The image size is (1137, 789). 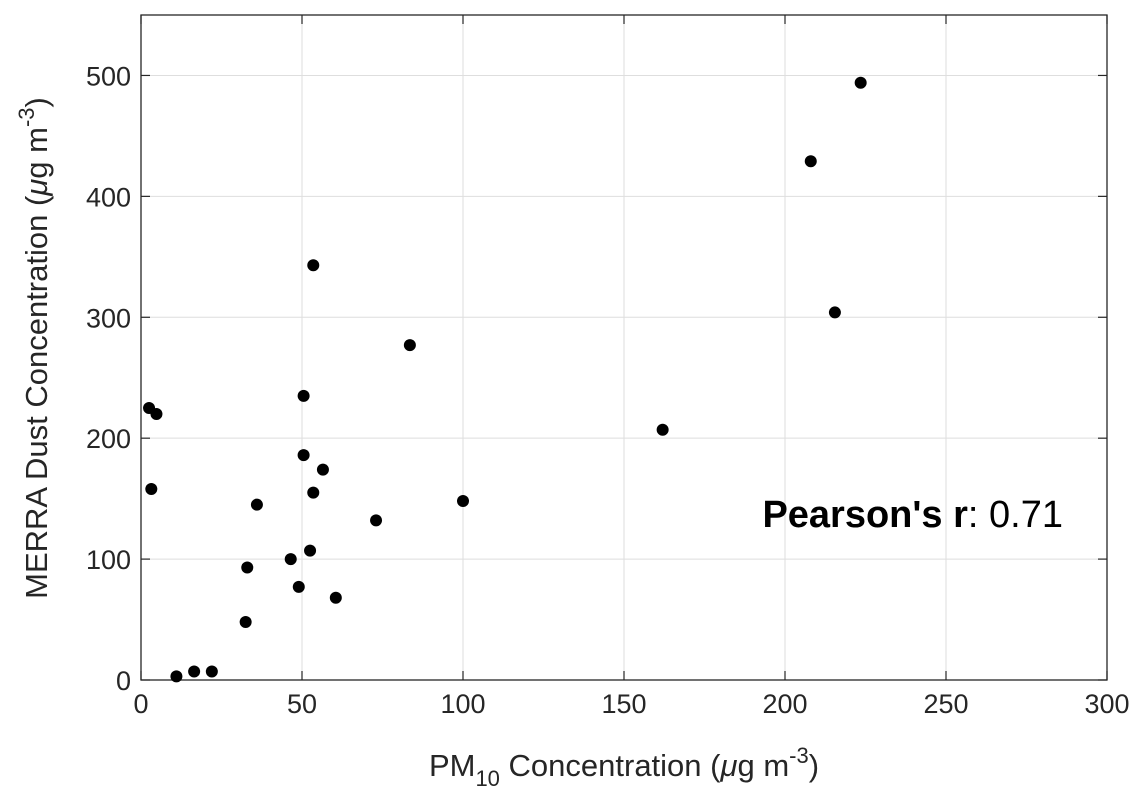 What do you see at coordinates (140, 704) in the screenshot?
I see `x-tick-label: 0` at bounding box center [140, 704].